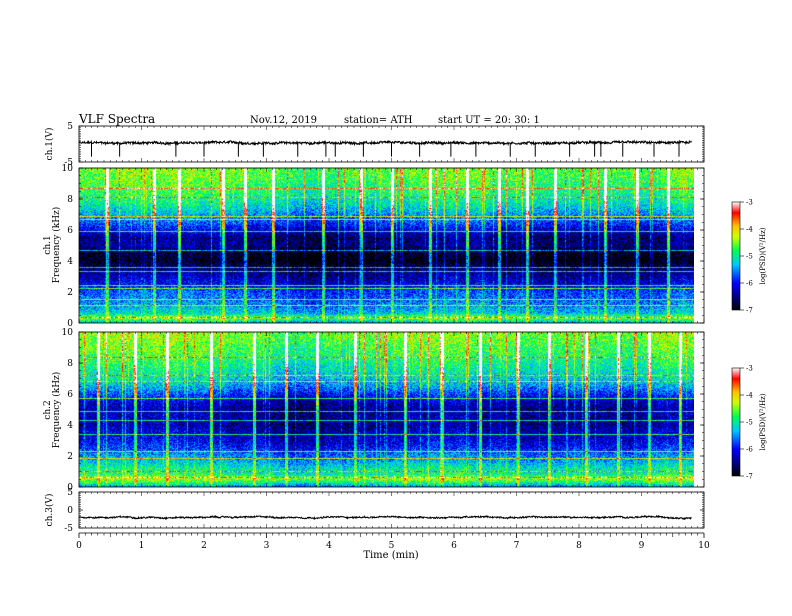 This screenshot has width=792, height=616. What do you see at coordinates (489, 120) in the screenshot?
I see `header-start-time: start UT = 20: 30: 1` at bounding box center [489, 120].